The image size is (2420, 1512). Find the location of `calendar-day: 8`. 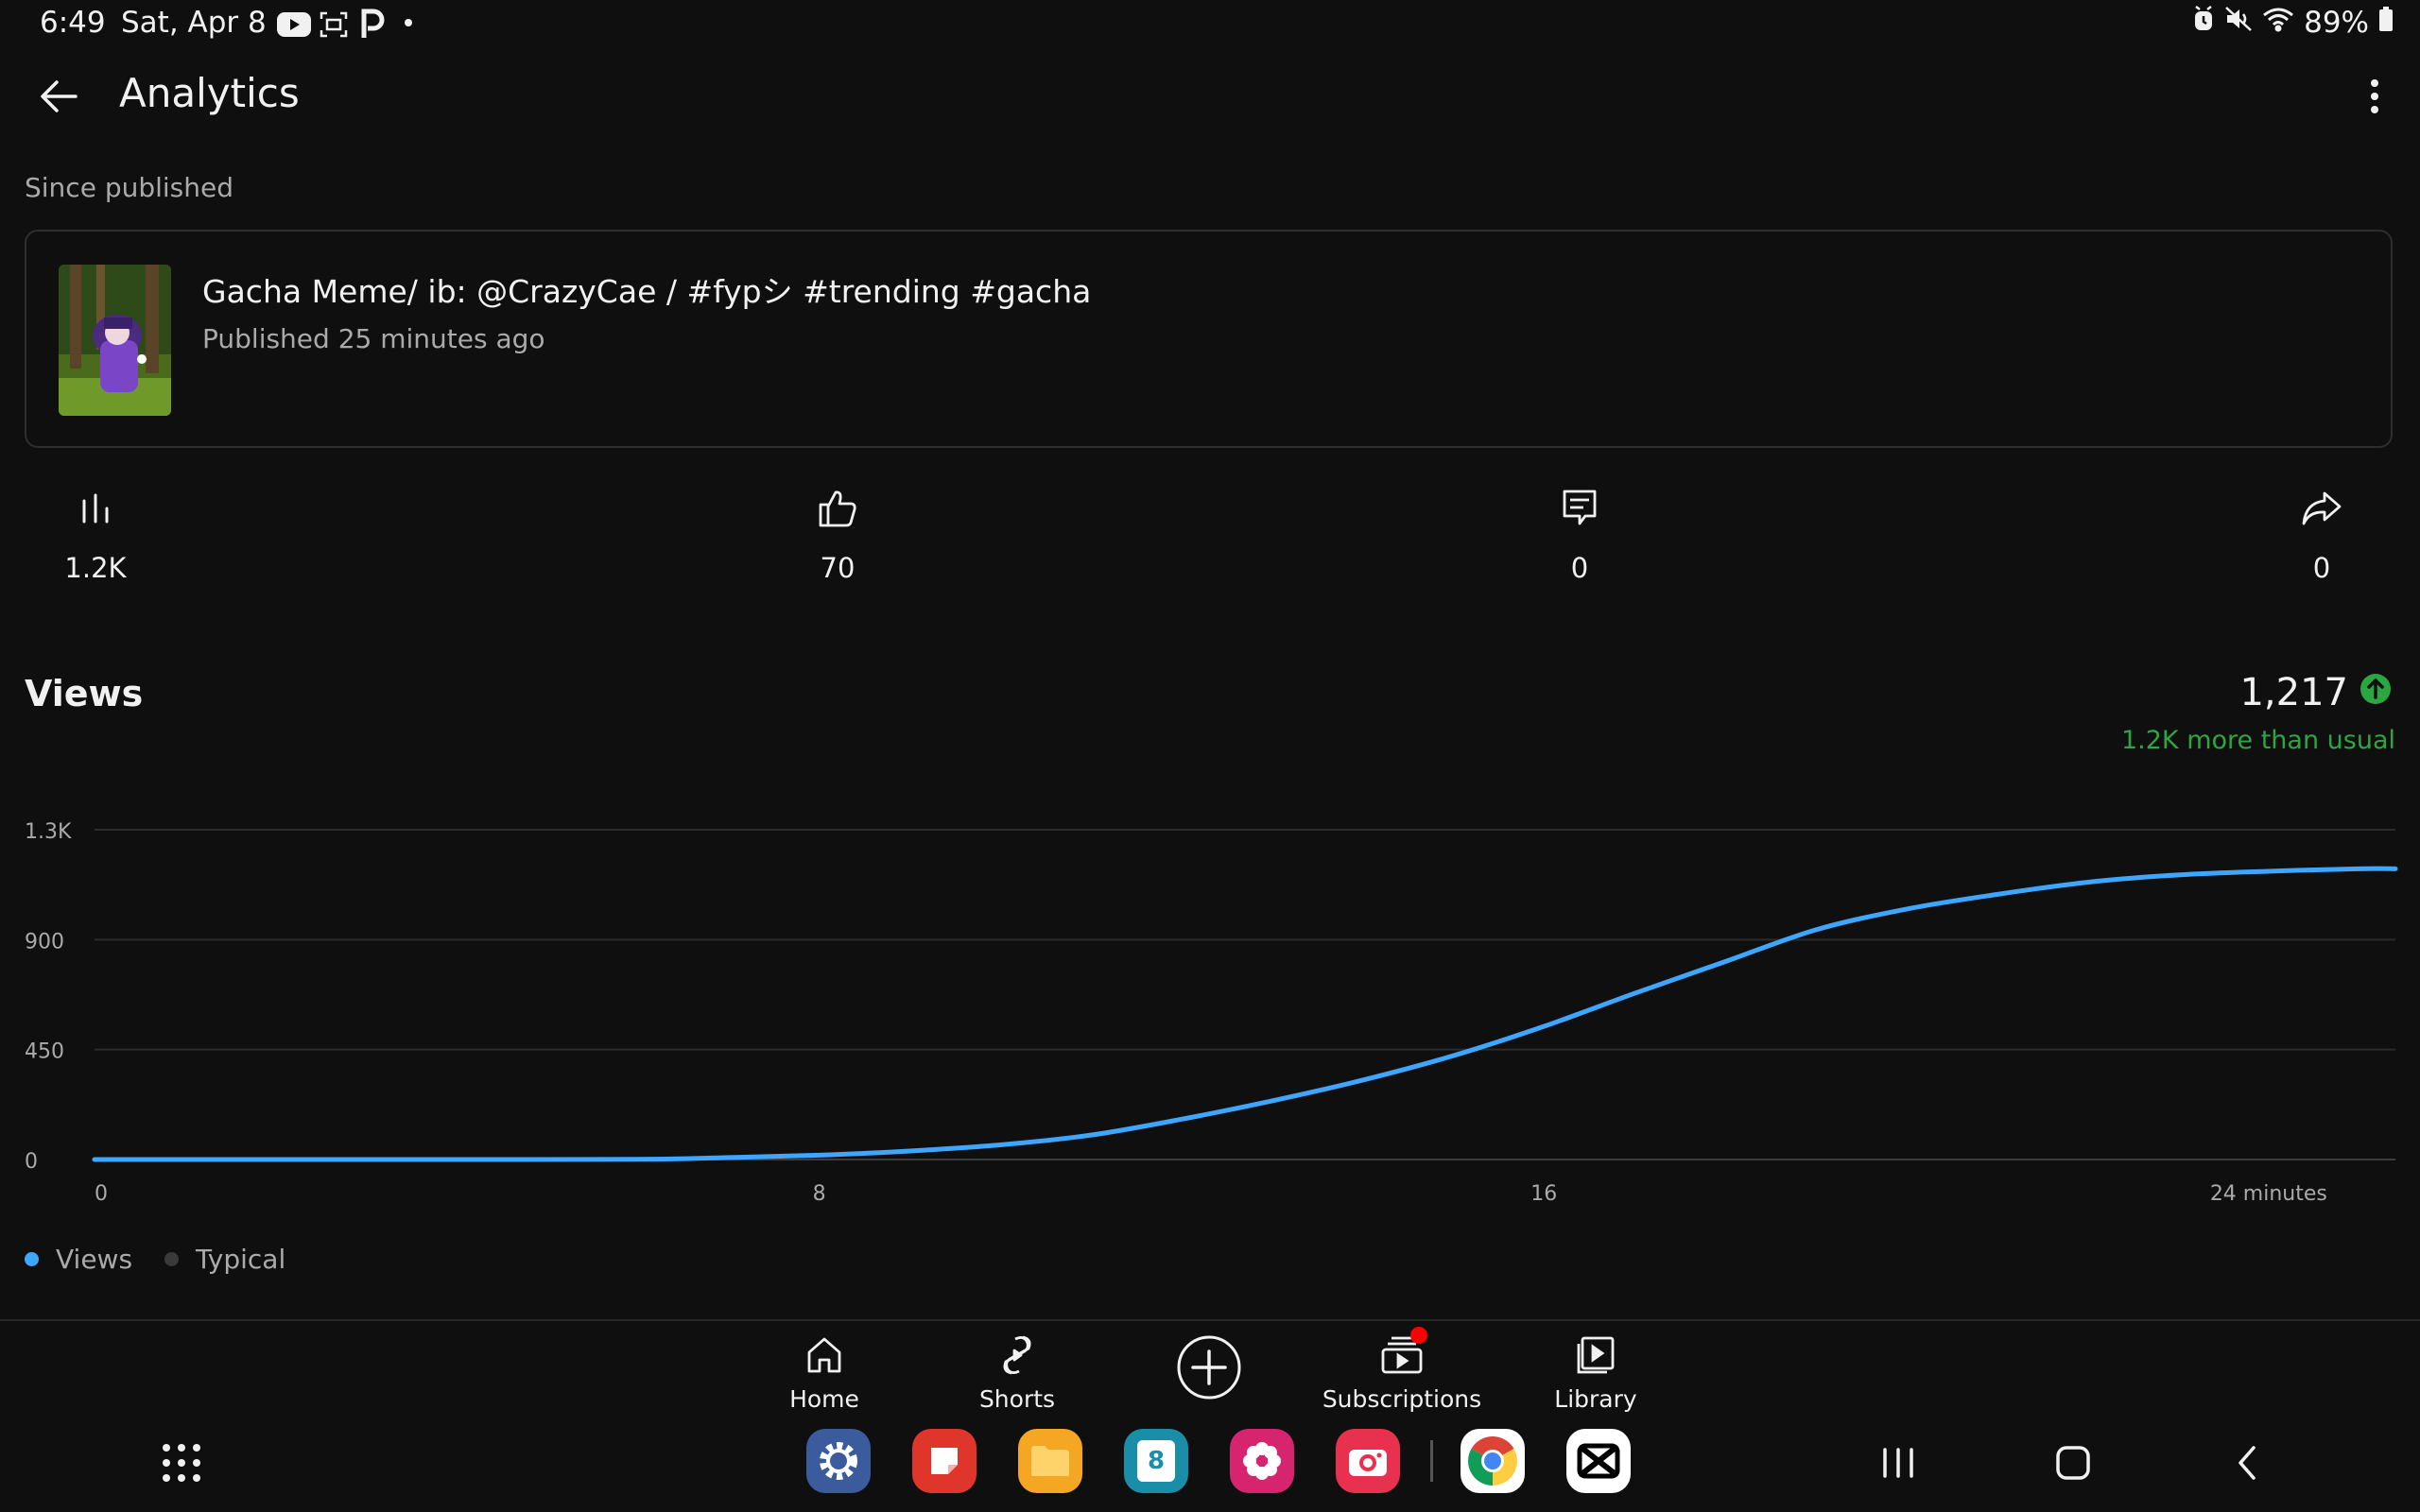

calendar-day: 8 is located at coordinates (1156, 1461).